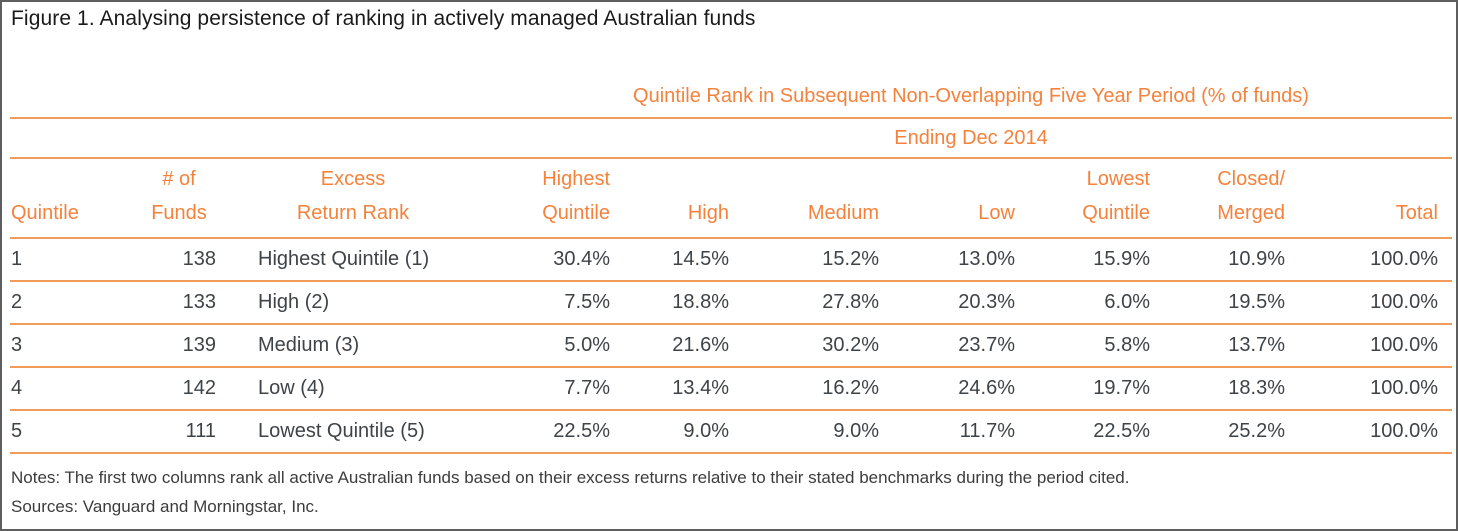 Image resolution: width=1458 pixels, height=531 pixels. I want to click on cell-low: 20.3%, so click(947, 303).